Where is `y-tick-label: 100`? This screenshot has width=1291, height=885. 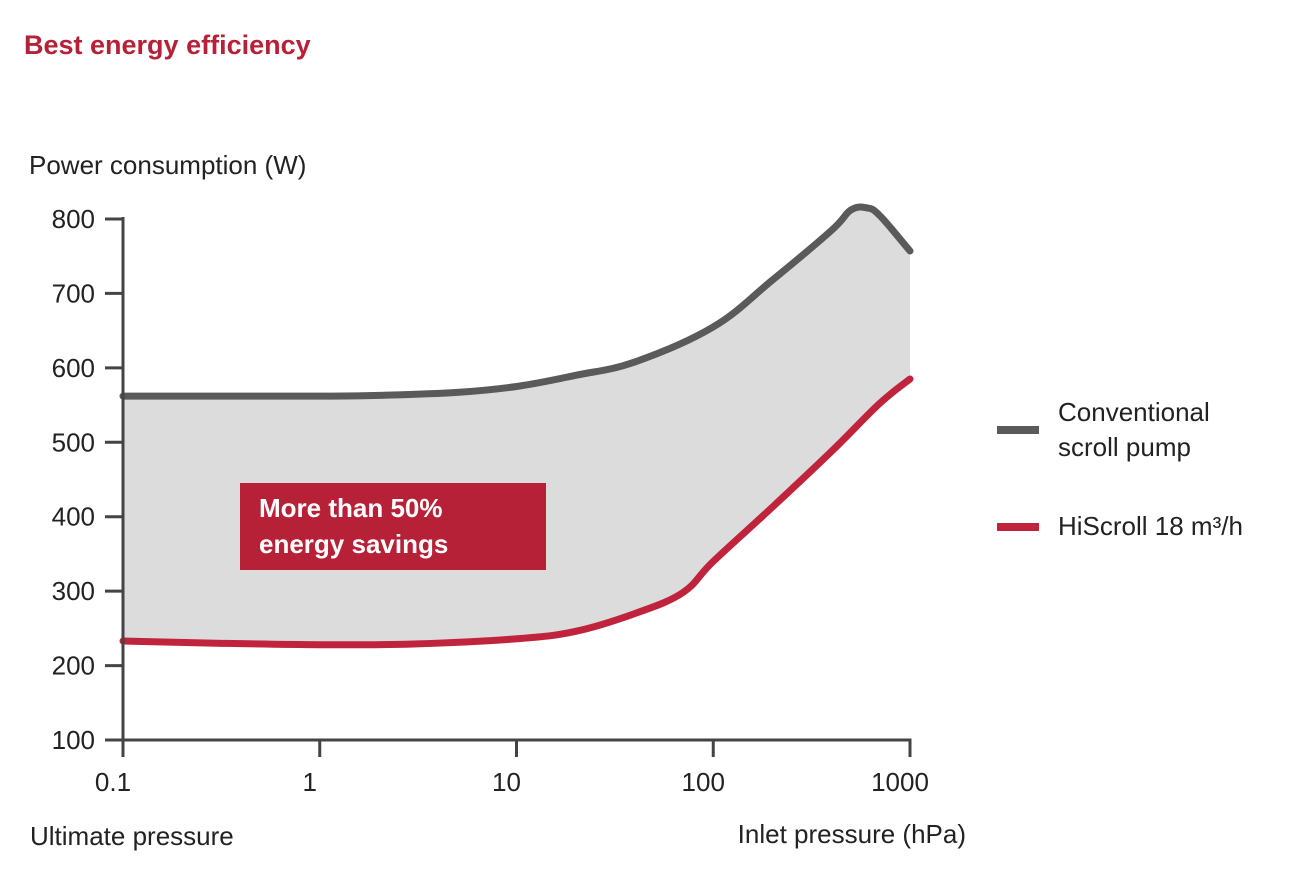 y-tick-label: 100 is located at coordinates (73, 740).